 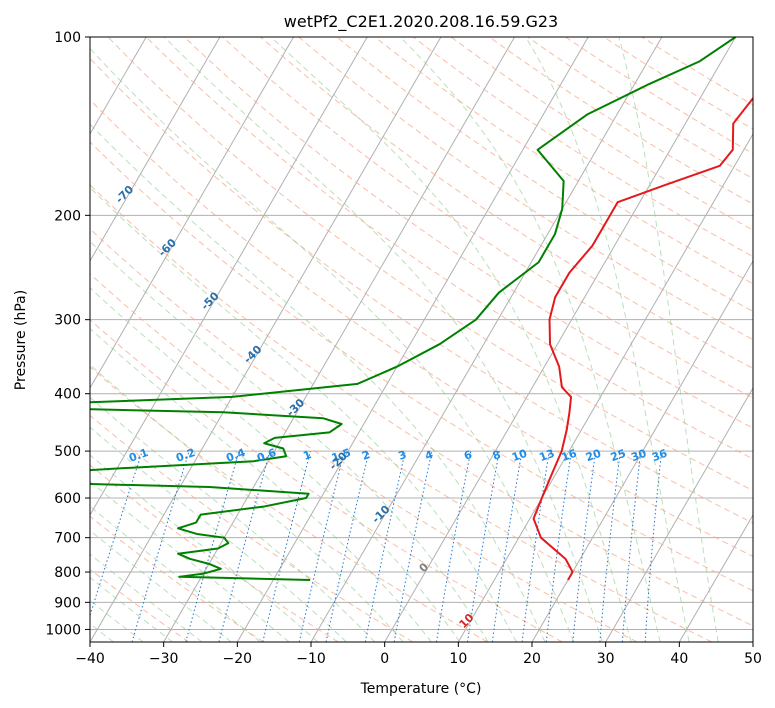 What do you see at coordinates (753, 659) in the screenshot?
I see `x-tick-label: 50` at bounding box center [753, 659].